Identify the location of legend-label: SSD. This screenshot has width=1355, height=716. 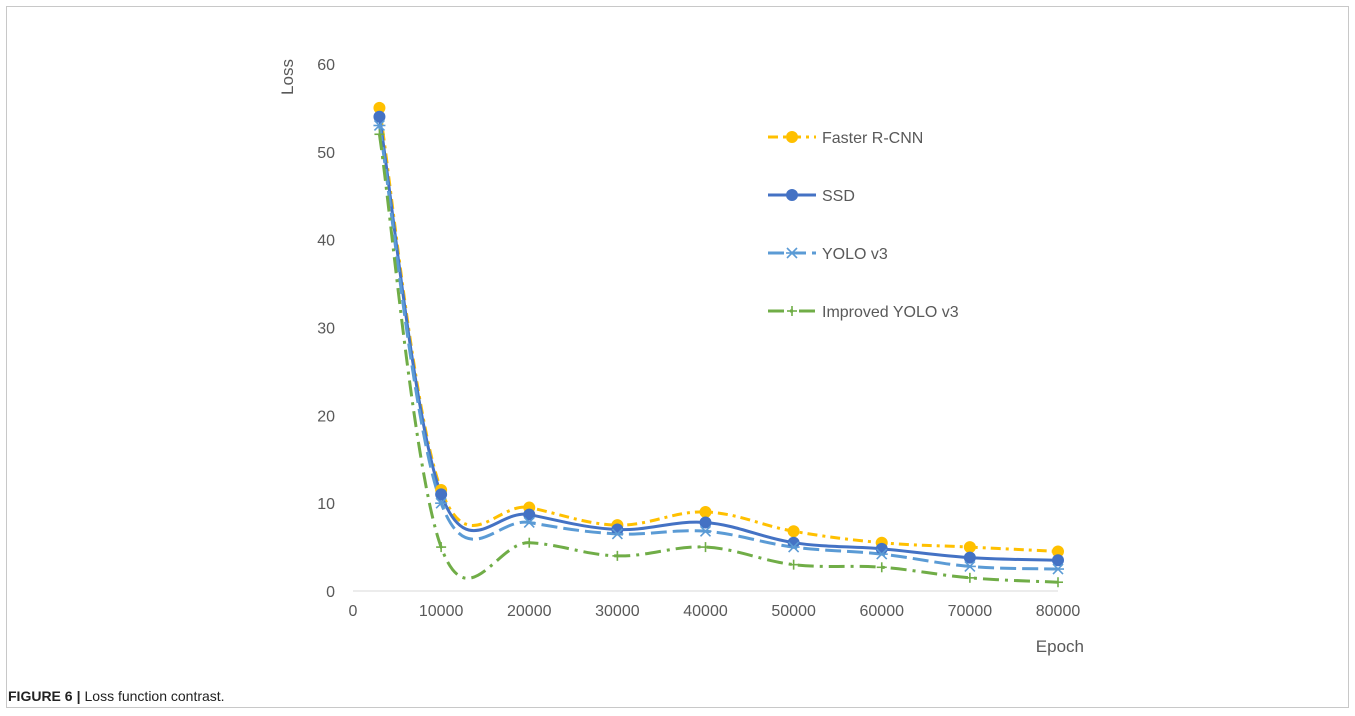
(838, 196).